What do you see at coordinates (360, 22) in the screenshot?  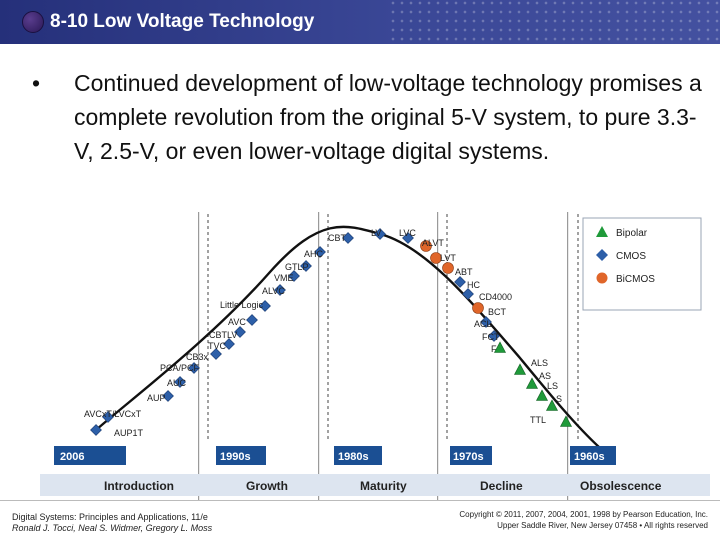 I see `title-bar: 8-10 Low Voltage Technology` at bounding box center [360, 22].